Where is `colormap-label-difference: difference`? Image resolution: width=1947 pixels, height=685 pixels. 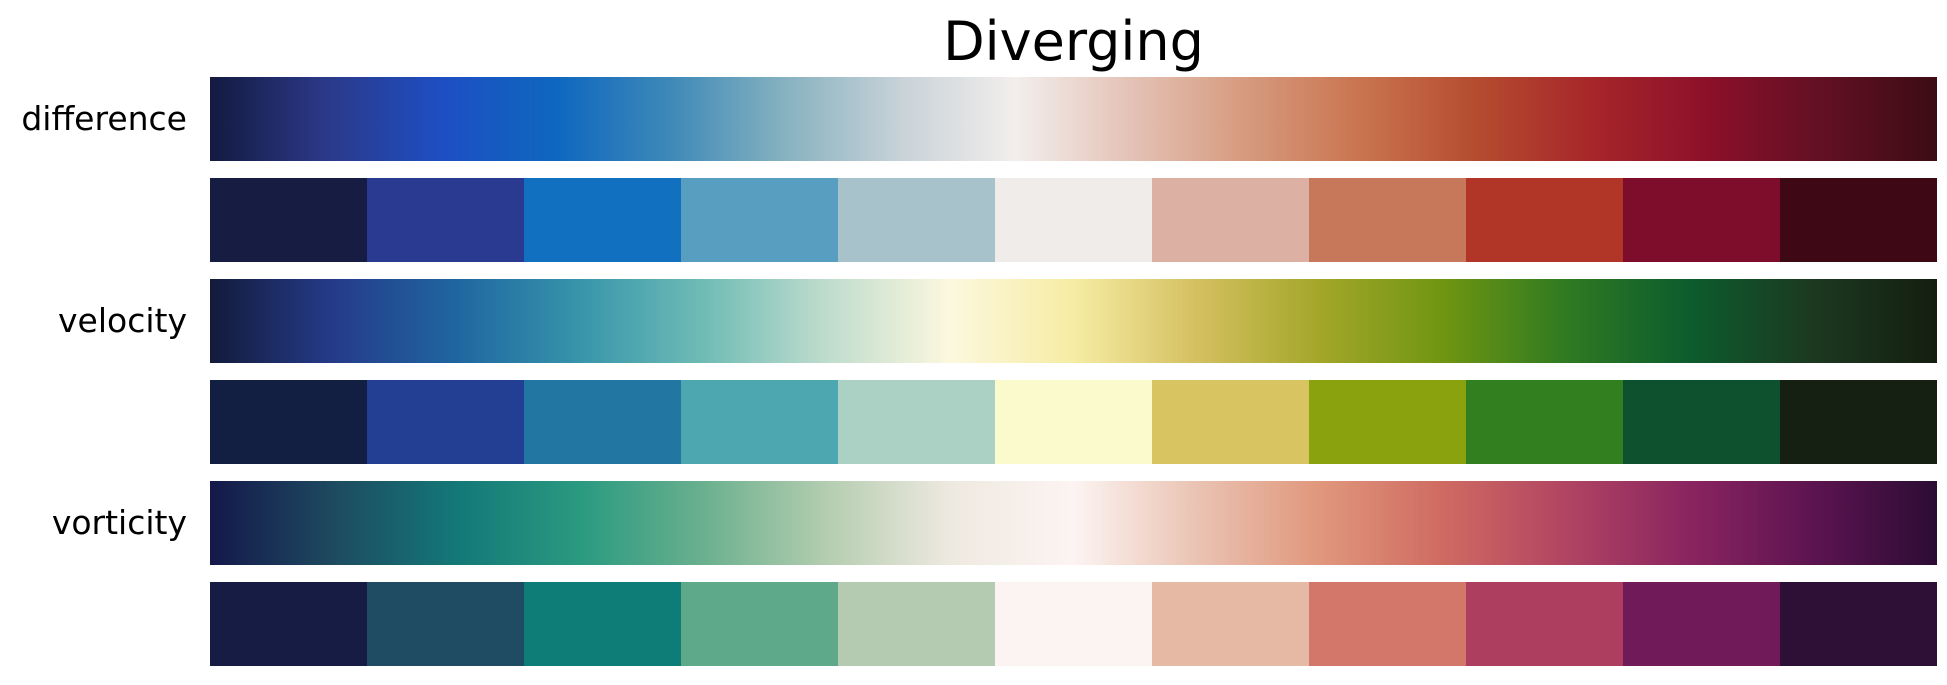
colormap-label-difference: difference is located at coordinates (104, 118).